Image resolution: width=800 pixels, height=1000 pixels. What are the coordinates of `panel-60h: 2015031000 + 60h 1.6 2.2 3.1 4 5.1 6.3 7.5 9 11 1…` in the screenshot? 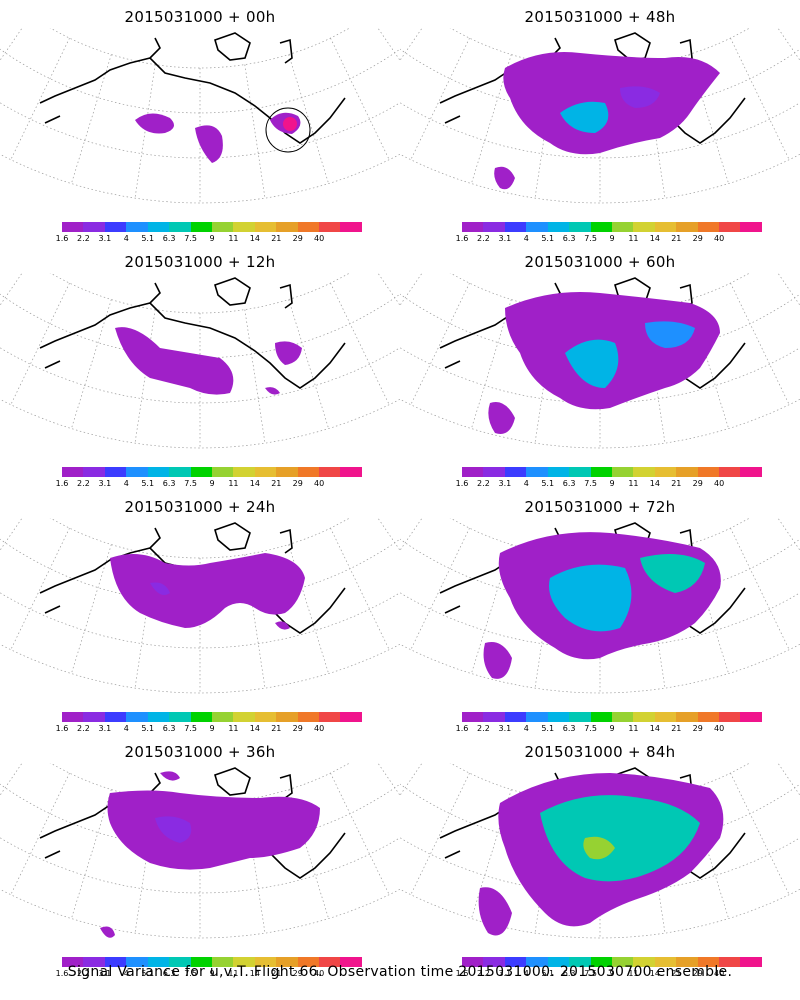 It's located at (600, 367).